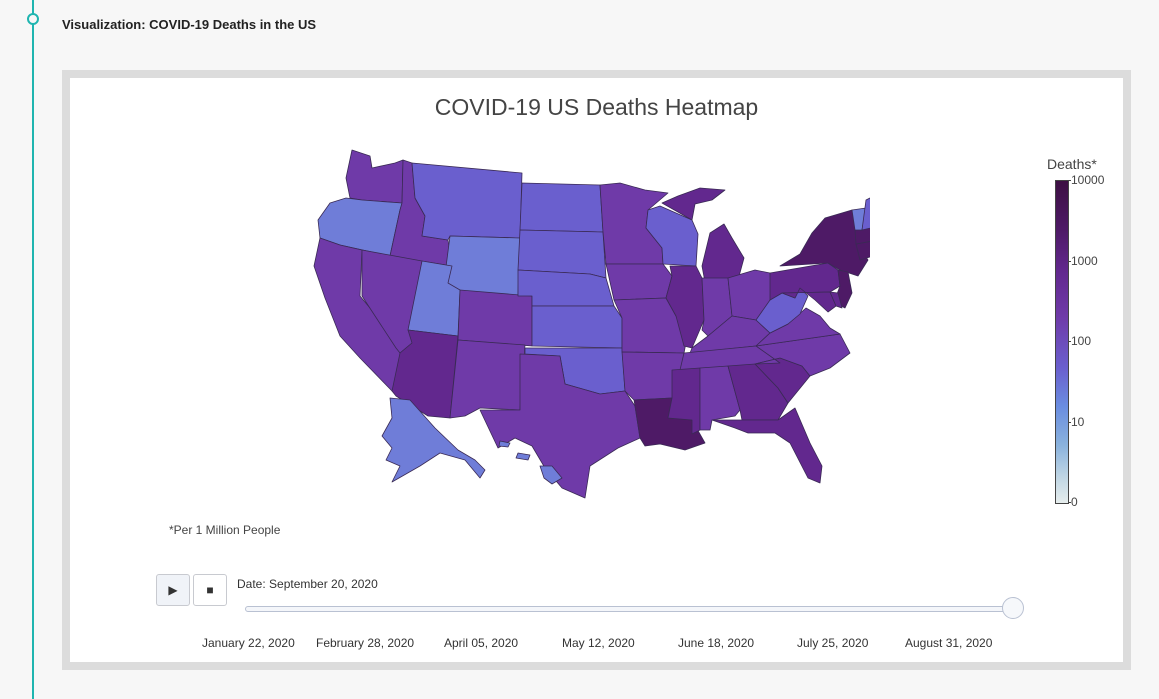 The height and width of the screenshot is (699, 1159). I want to click on state-new-mexico, so click(487, 379).